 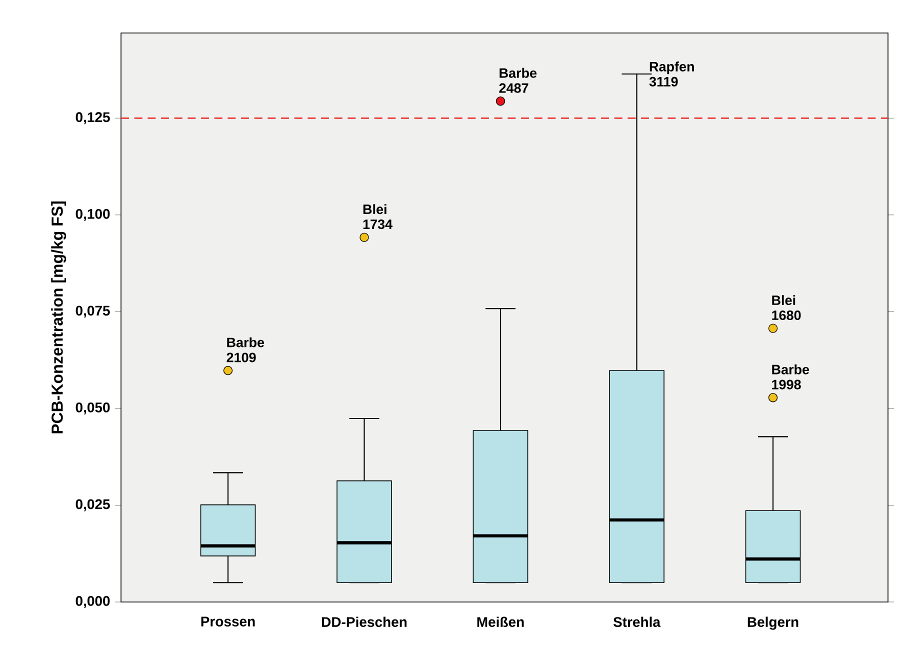 What do you see at coordinates (93, 118) in the screenshot?
I see `y-tick-label: 0,125` at bounding box center [93, 118].